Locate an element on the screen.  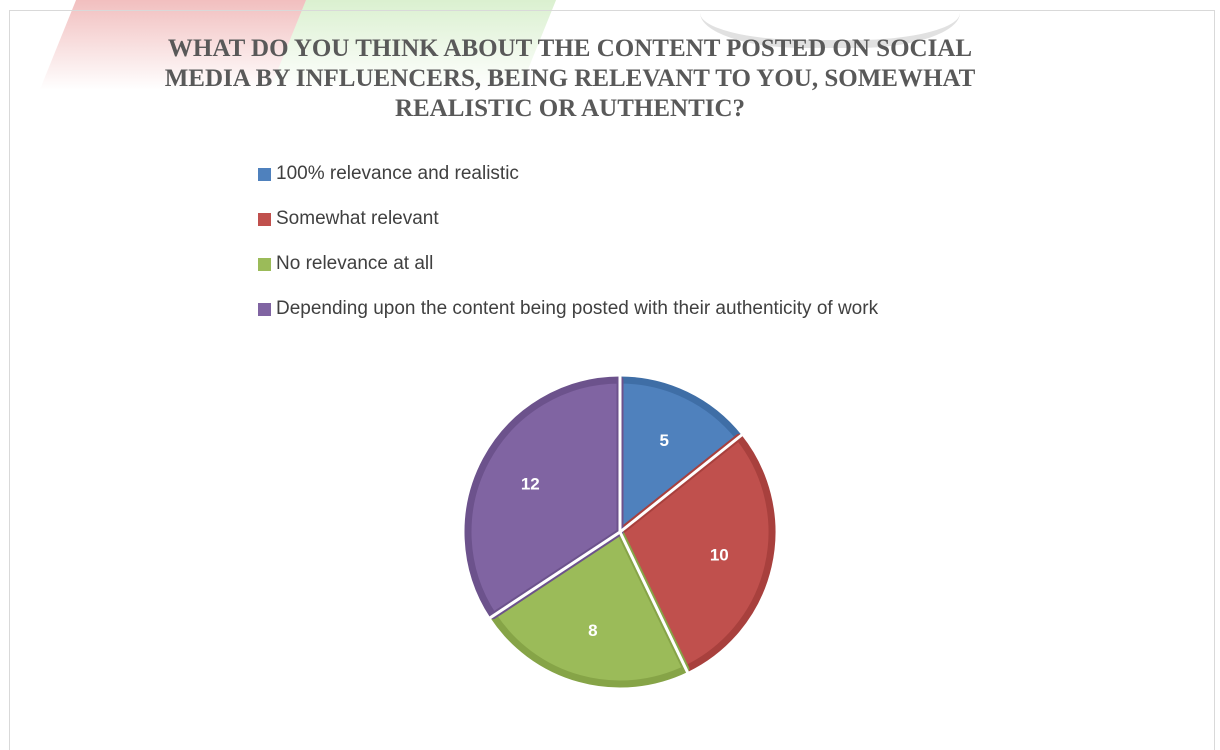
legend-label: Somewhat relevant is located at coordinates (357, 218).